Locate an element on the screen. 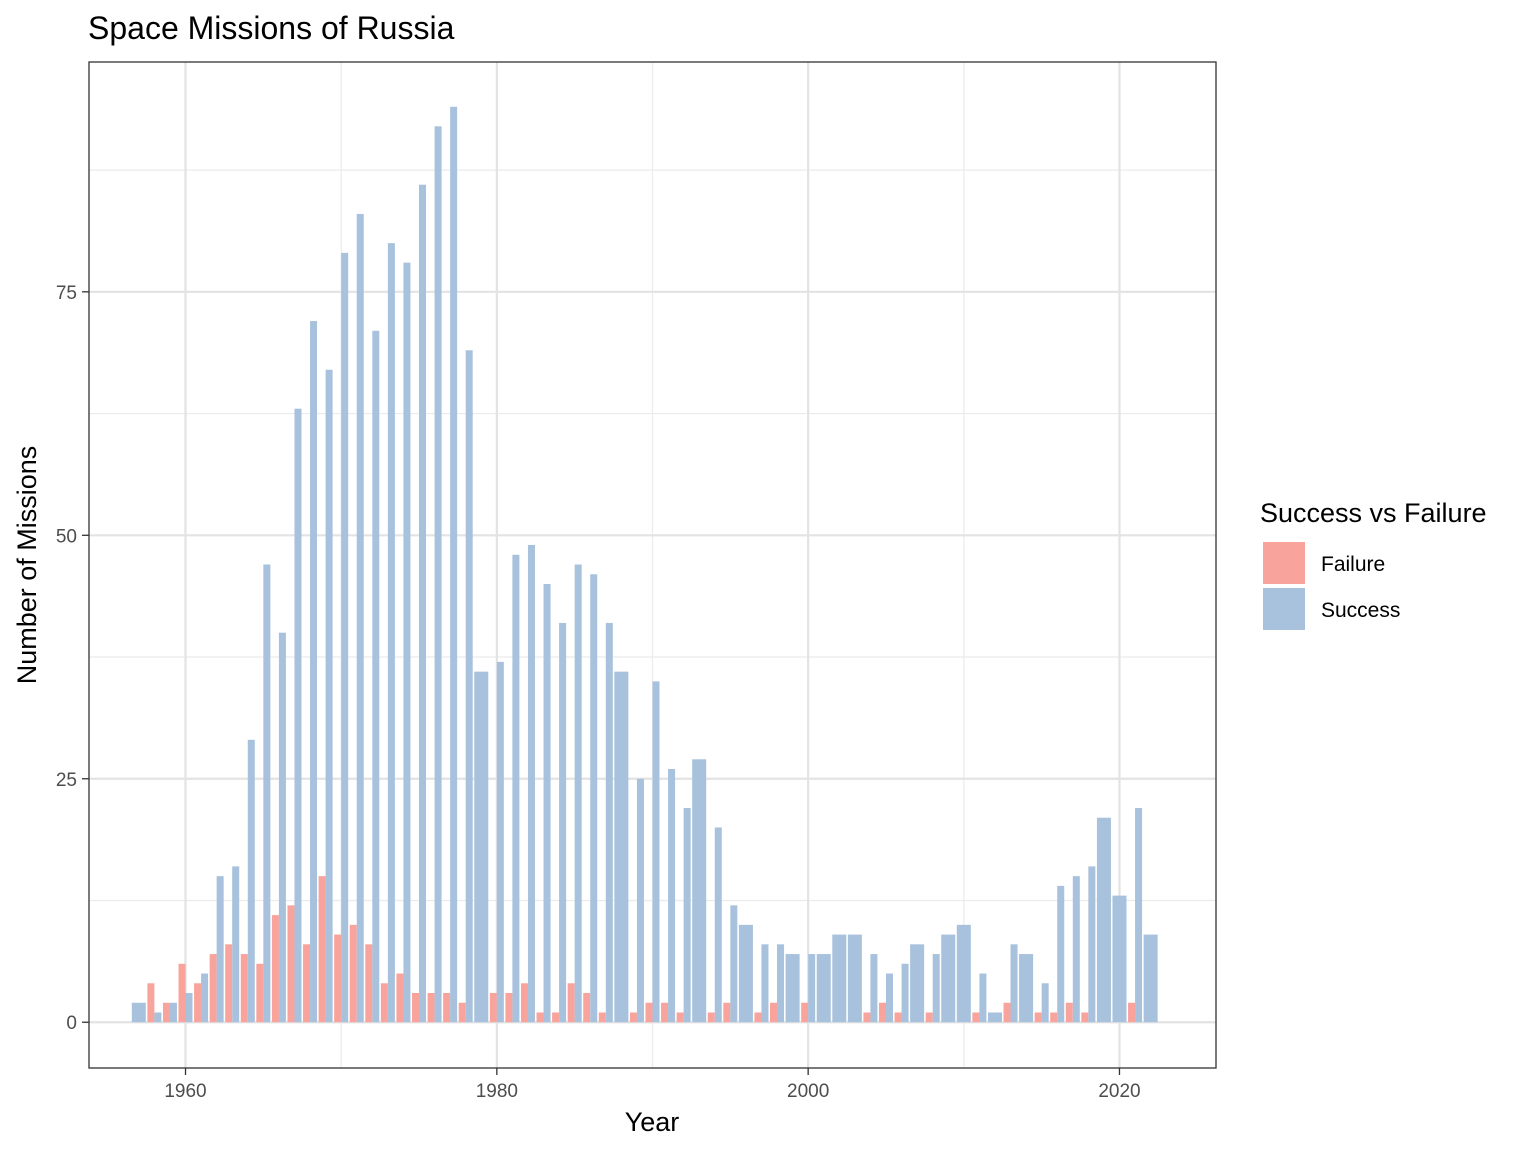 Image resolution: width=1536 pixels, height=1152 pixels. x-tick-label: 1980 is located at coordinates (497, 1091).